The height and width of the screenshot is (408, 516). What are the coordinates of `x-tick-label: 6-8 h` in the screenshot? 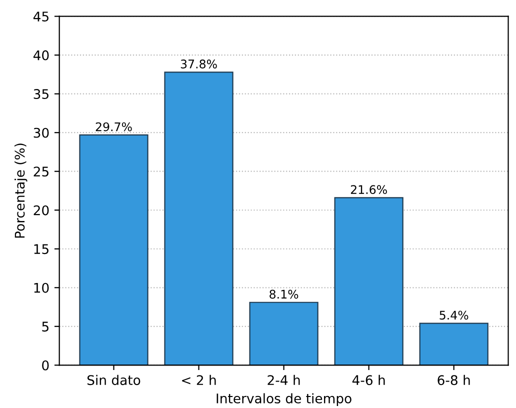 It's located at (454, 380).